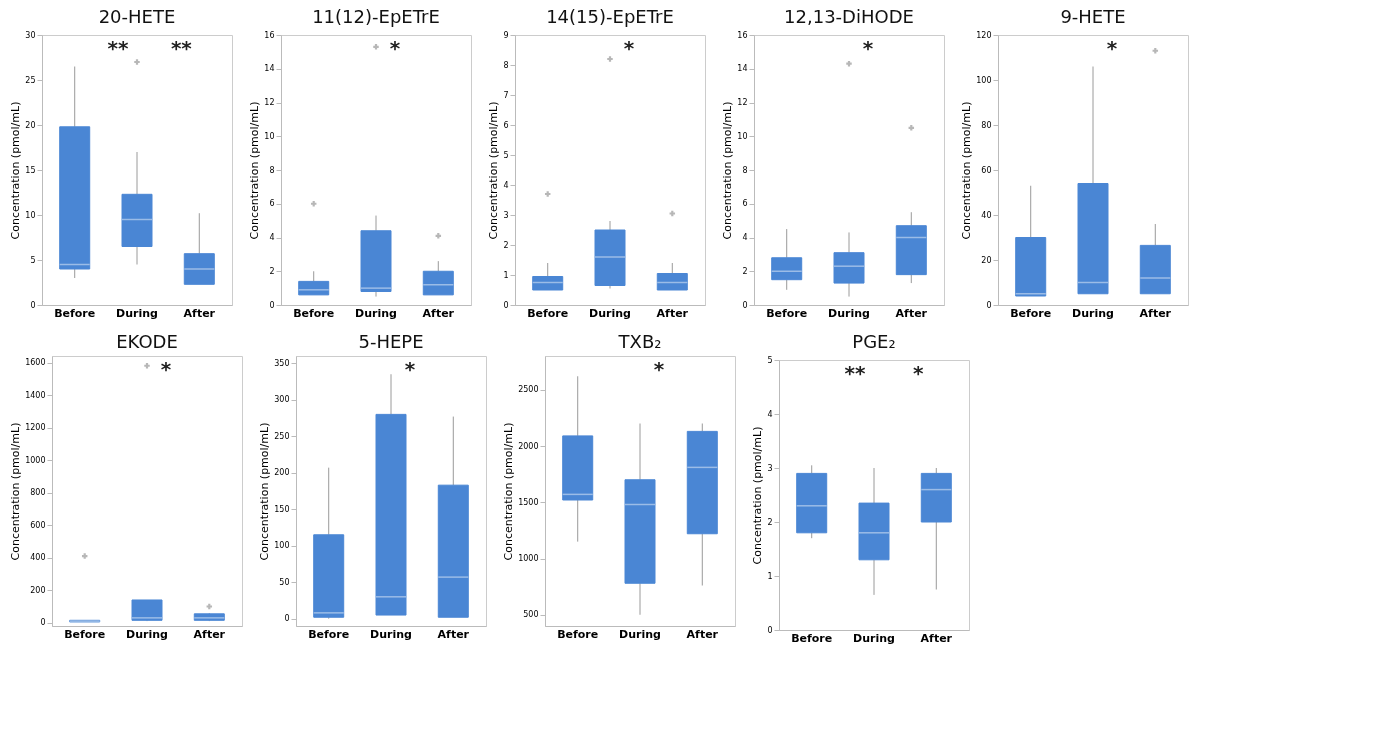  I want to click on y-tick-label: 12, so click(742, 102).